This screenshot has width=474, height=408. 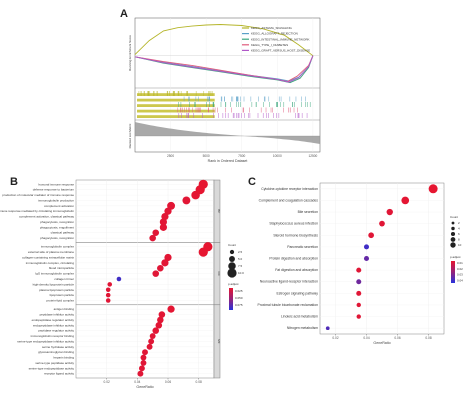 What do you see at coordinates (206, 156) in the screenshot?
I see `gsea-xtick: 5000` at bounding box center [206, 156].